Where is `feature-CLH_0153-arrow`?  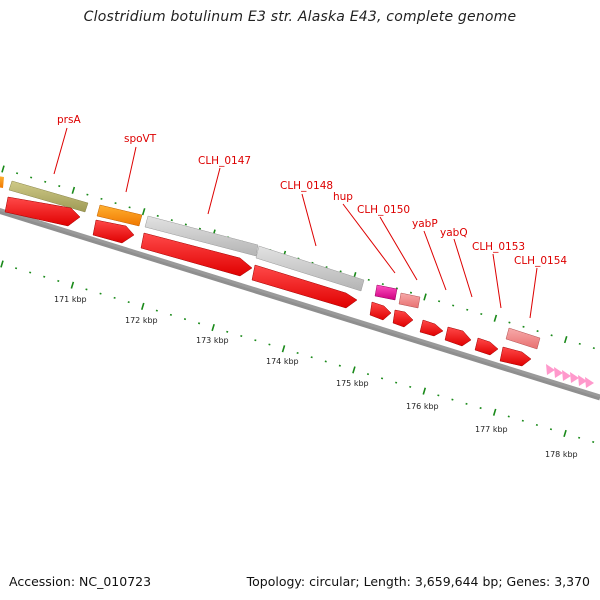
feature-CLH_0153-arrow is located at coordinates (486, 346).